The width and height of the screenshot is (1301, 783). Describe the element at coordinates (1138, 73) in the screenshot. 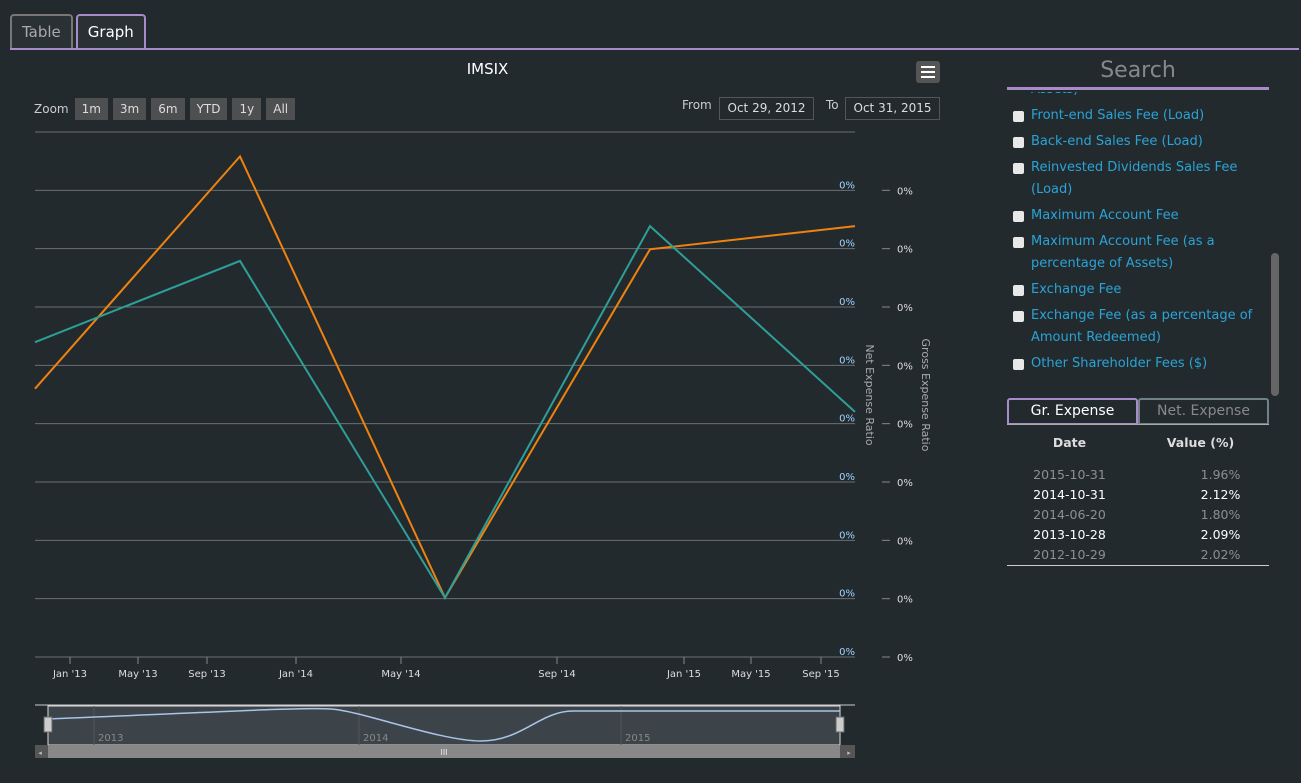

I see `search-input: Search` at that location.